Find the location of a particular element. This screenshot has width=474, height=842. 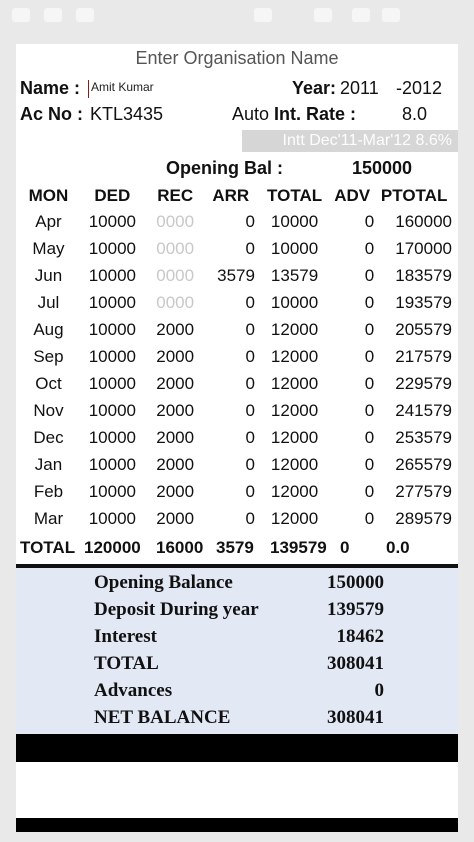

month-cell: Apr is located at coordinates (48, 221).